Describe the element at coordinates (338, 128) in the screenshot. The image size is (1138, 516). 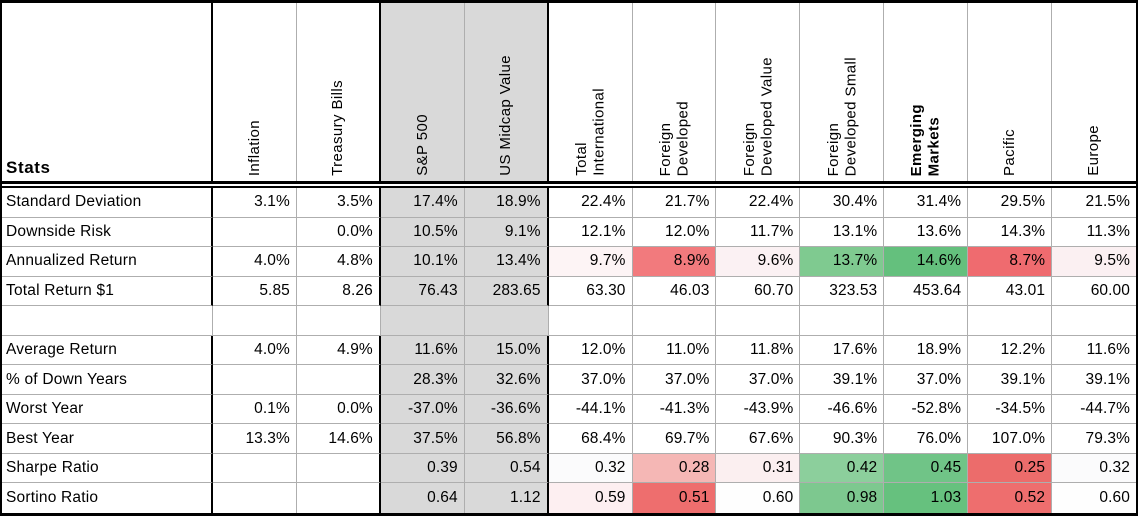
I see `column-header-label: Treasury Bills` at that location.